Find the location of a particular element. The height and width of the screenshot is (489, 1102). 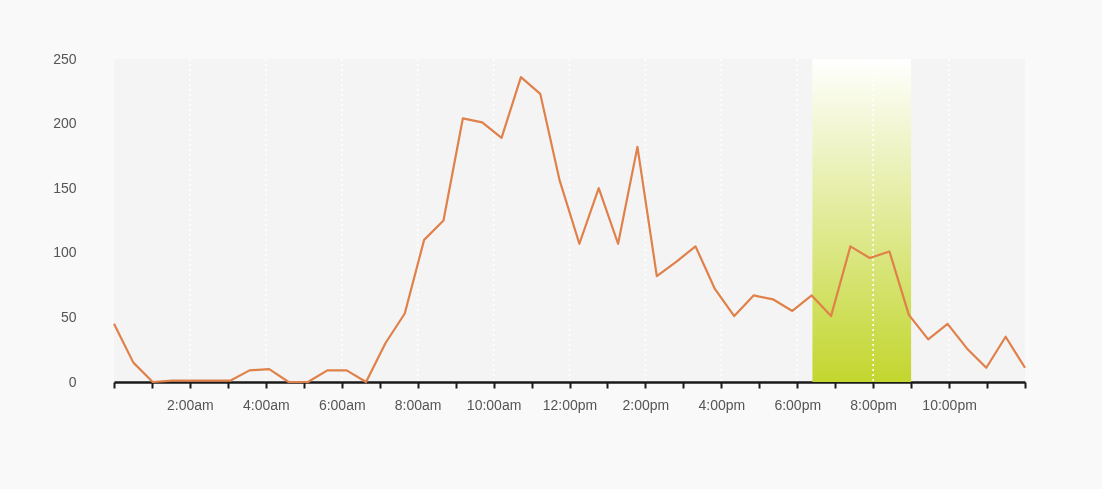

x-tick-label: 10:00am is located at coordinates (494, 404).